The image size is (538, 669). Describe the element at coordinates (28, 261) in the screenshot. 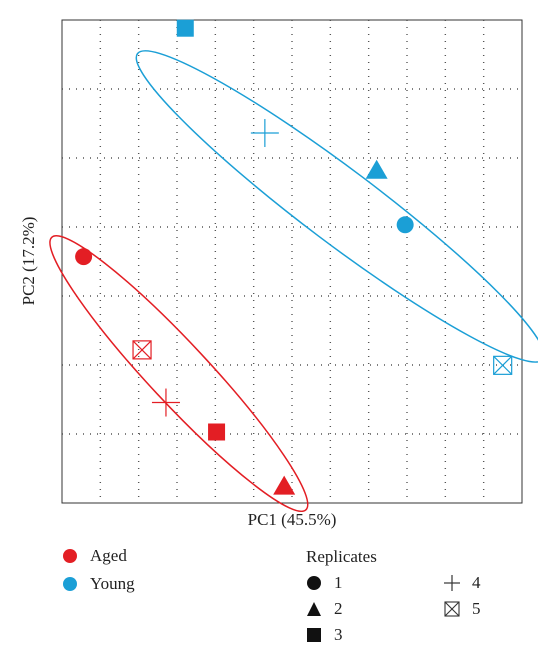

I see `y-axis-label: PC2 (17.2%)` at that location.